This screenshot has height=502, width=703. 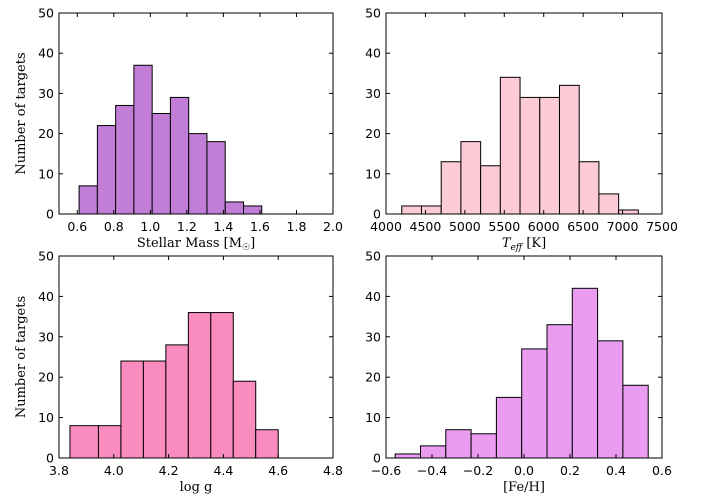 I want to click on x-tick-label: 4000, so click(x=386, y=226).